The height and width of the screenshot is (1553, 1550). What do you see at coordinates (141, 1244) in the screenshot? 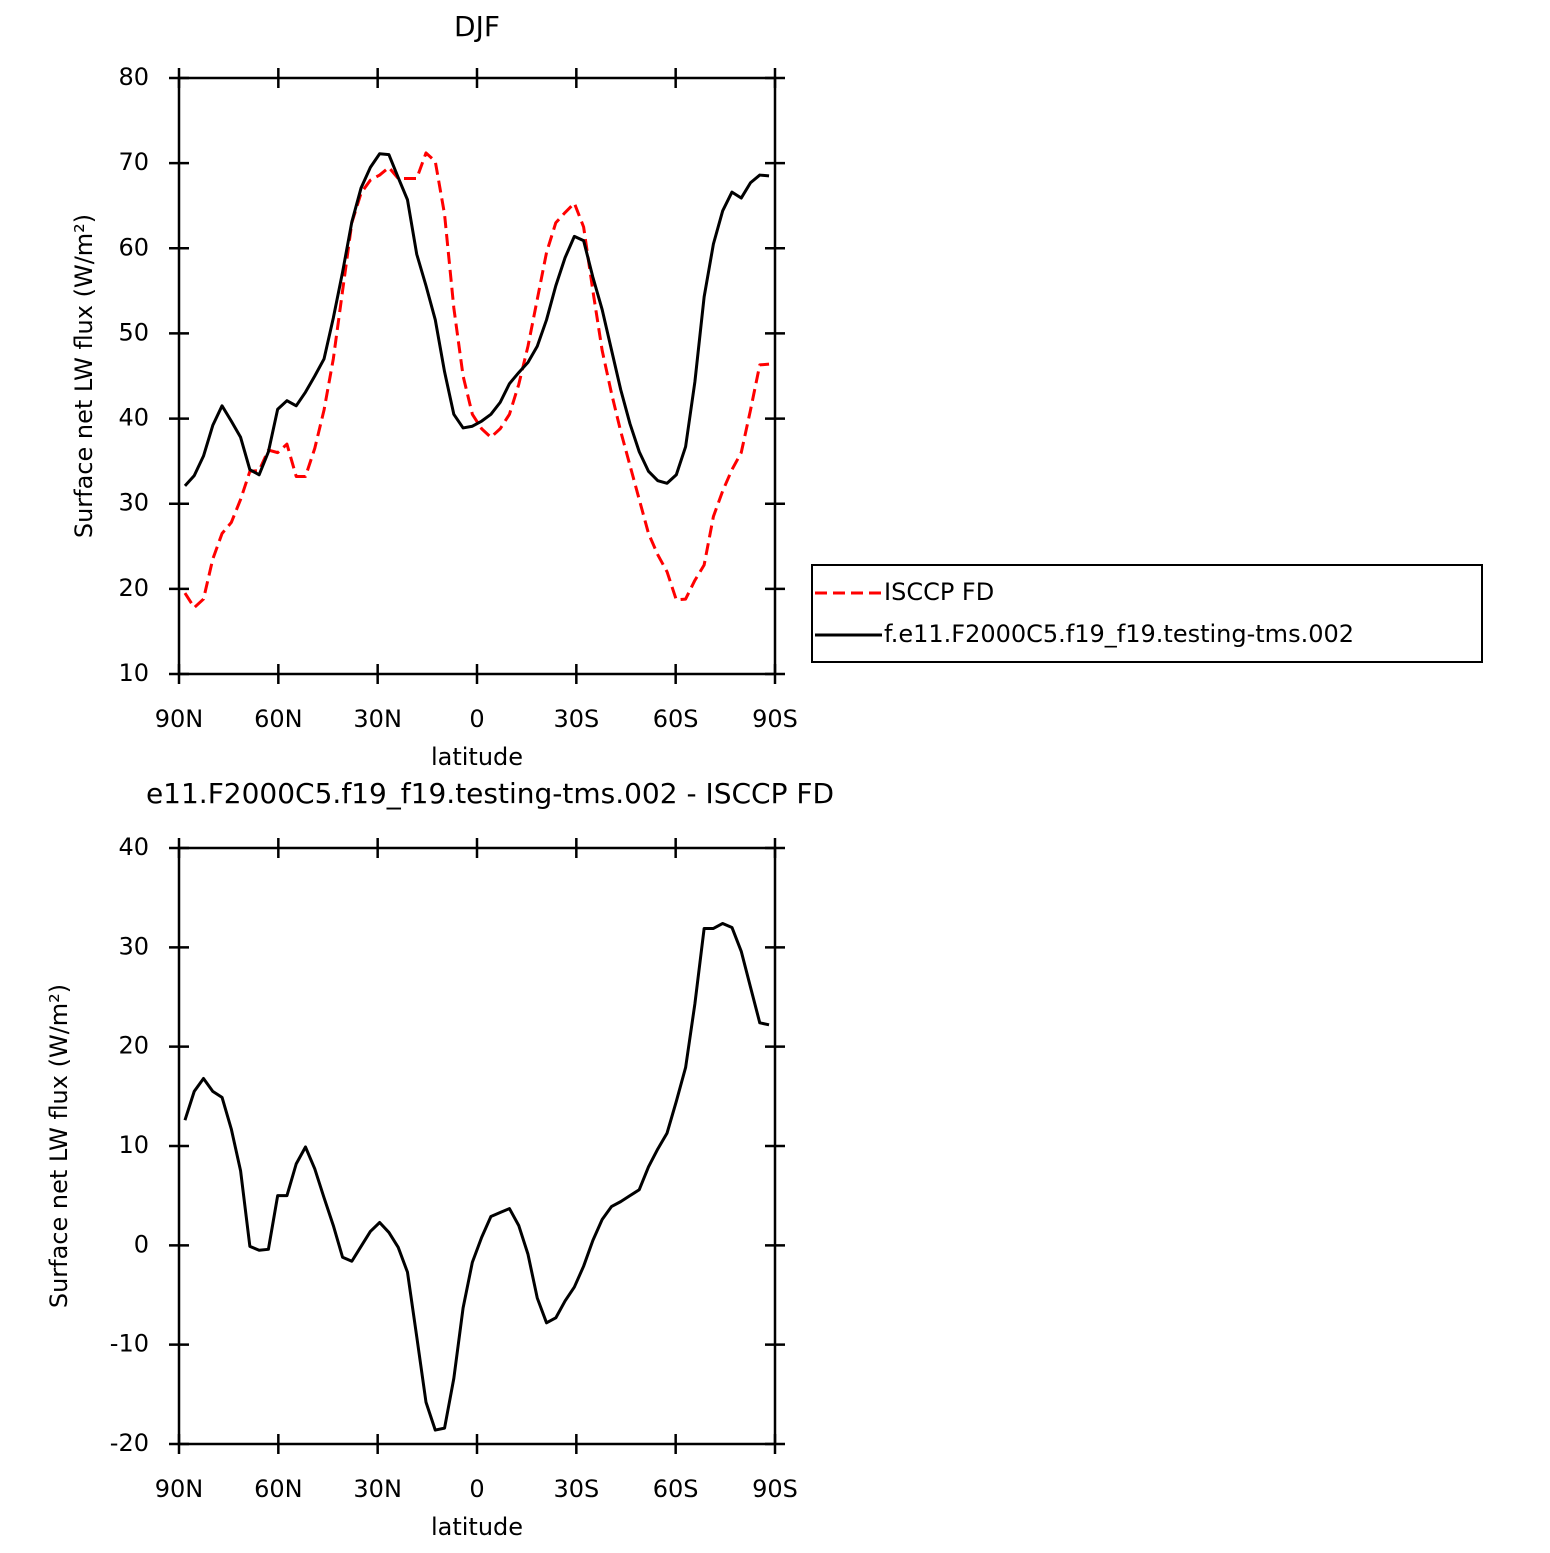
I see `y-tick-label: 0` at bounding box center [141, 1244].